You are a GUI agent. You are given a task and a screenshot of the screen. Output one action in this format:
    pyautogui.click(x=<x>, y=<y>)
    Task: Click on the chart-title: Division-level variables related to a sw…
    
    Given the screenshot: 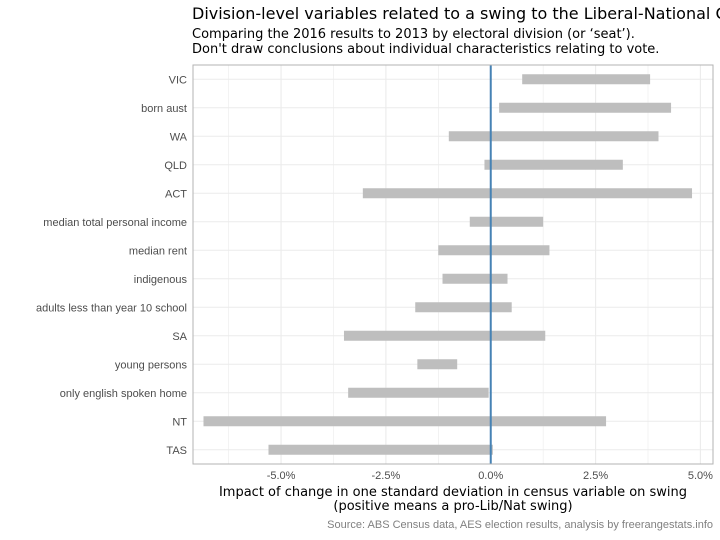 What is the action you would take?
    pyautogui.click(x=456, y=13)
    